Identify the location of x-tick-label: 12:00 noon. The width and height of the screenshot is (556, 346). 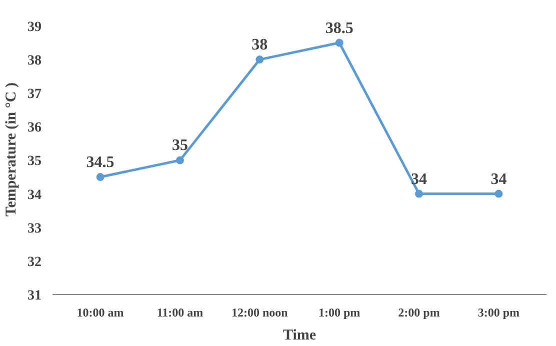
(259, 313).